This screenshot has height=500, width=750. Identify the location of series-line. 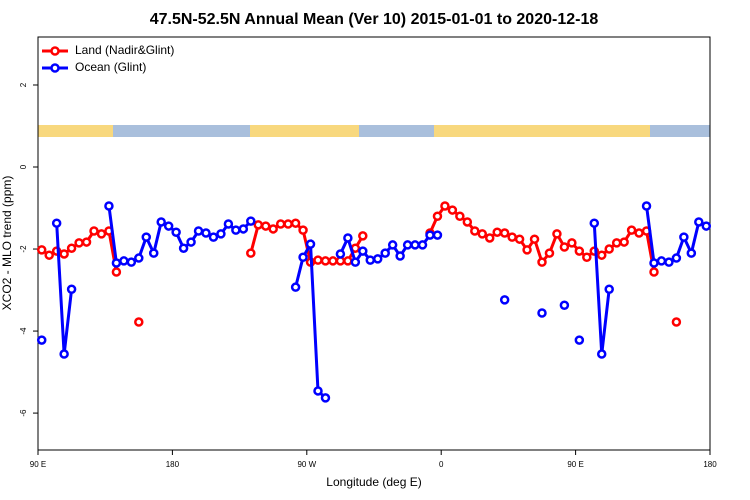
(310, 319).